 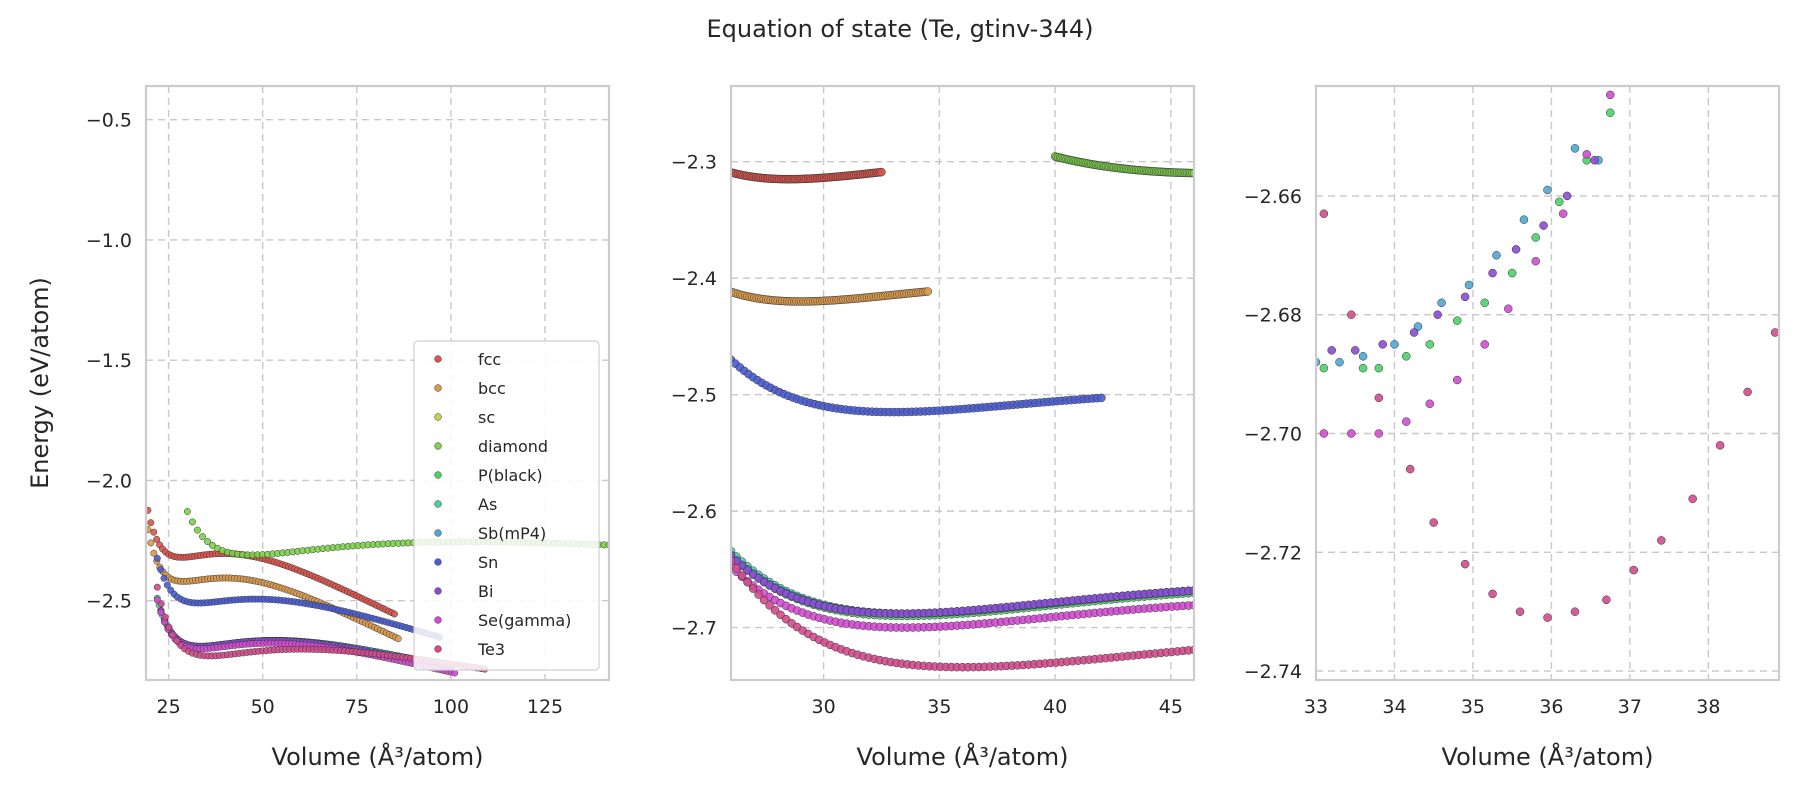 What do you see at coordinates (1473, 707) in the screenshot?
I see `x-tick-label: 35` at bounding box center [1473, 707].